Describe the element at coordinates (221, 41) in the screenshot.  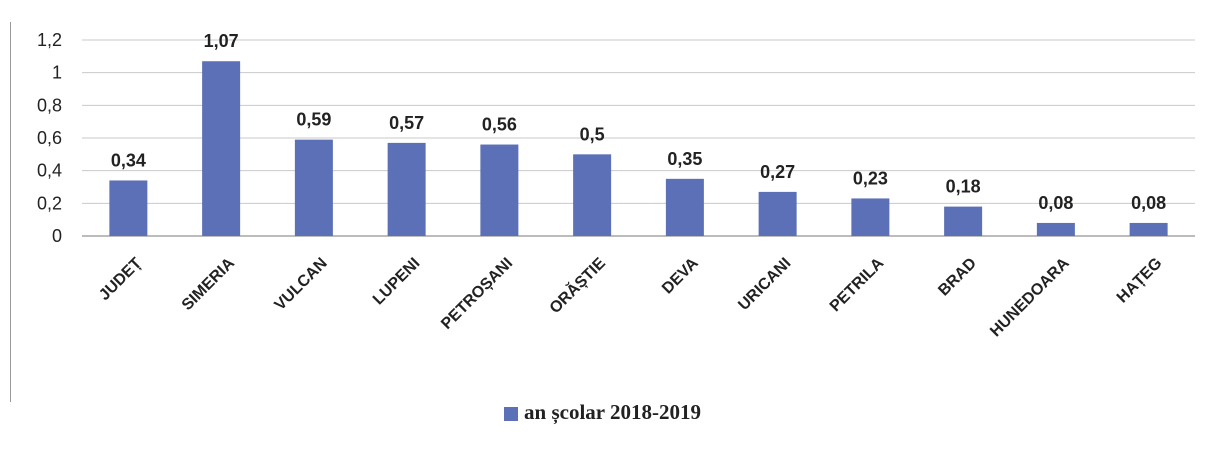
I see `data-label: 1,07` at that location.